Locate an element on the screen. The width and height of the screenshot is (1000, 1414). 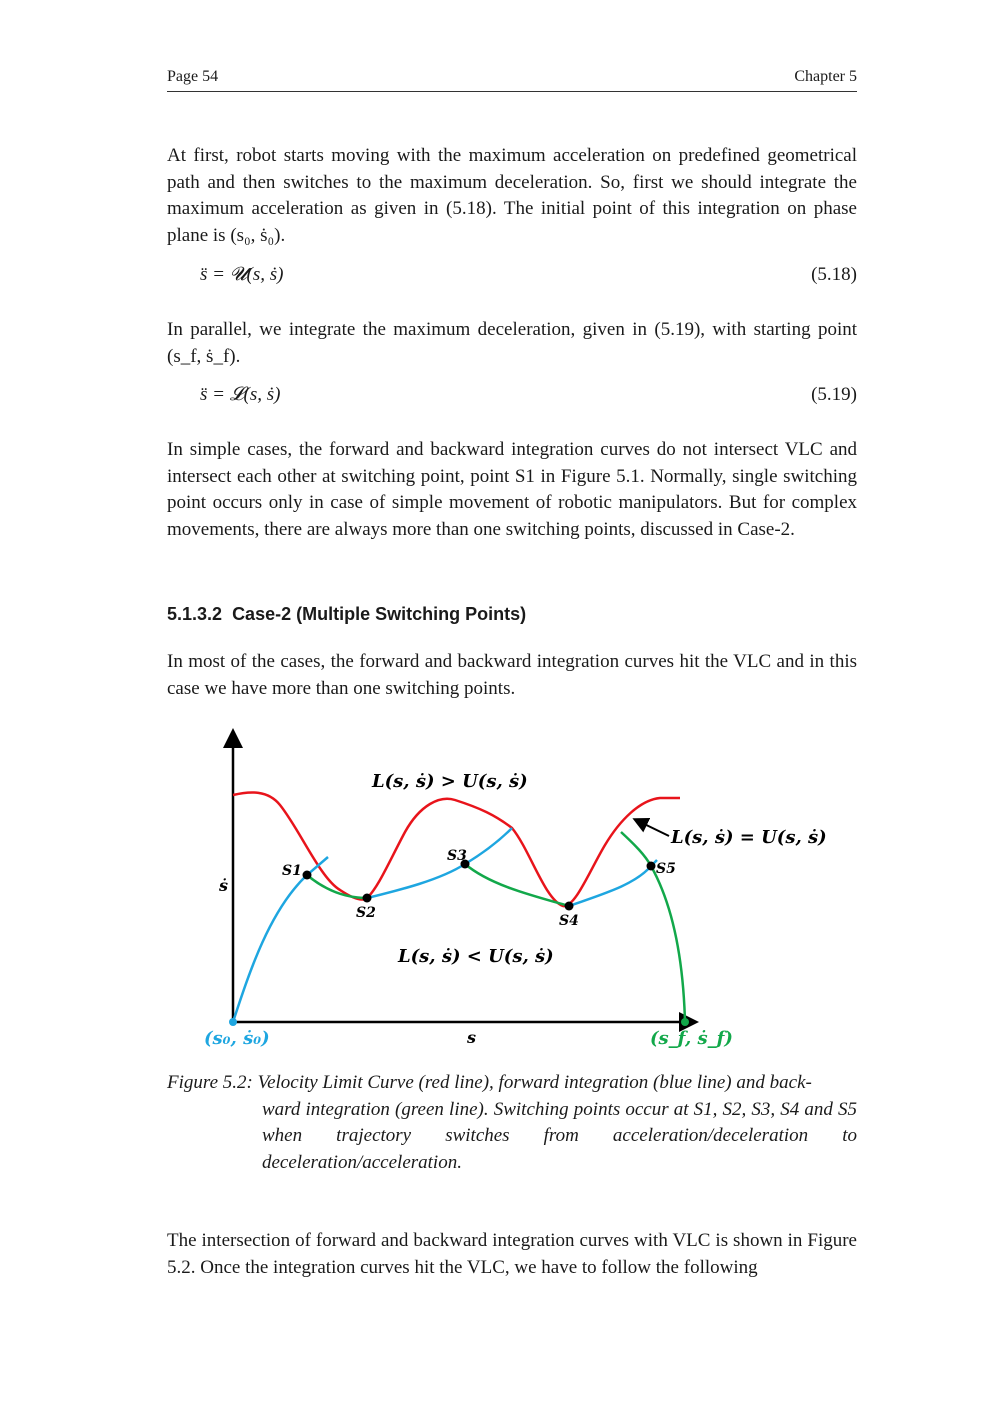
vlc-curve is located at coordinates (456, 849).